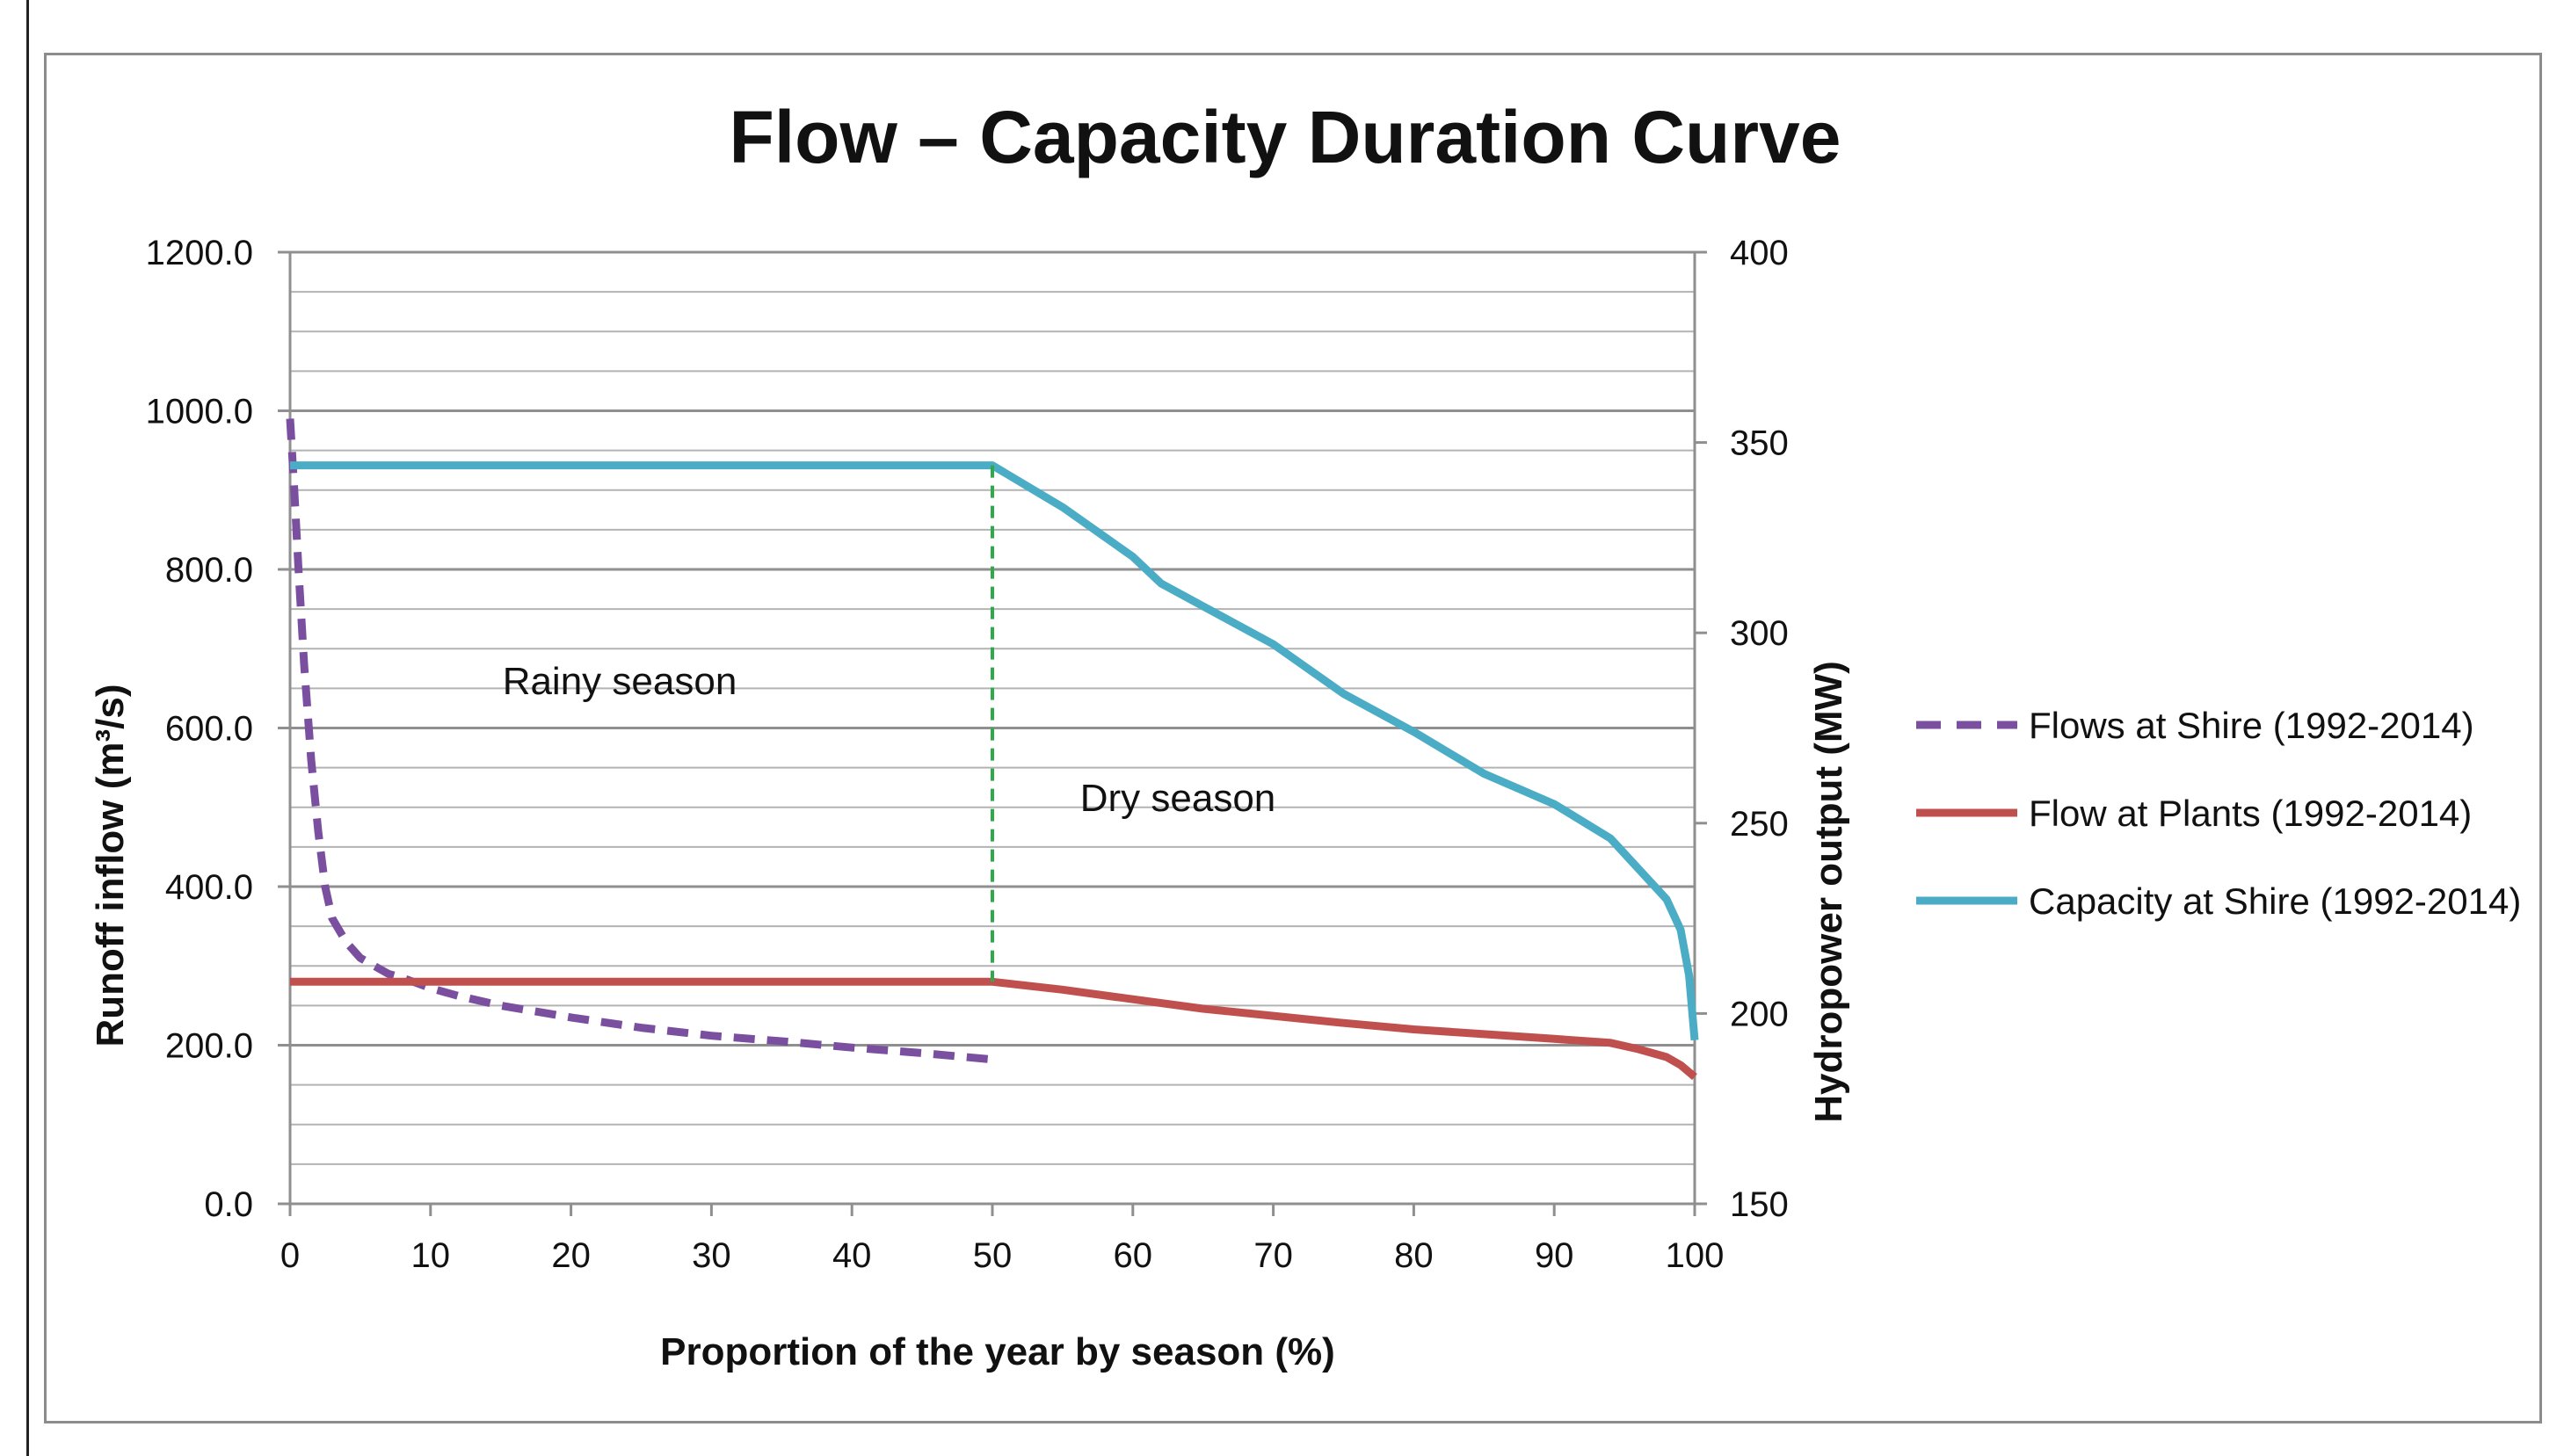 This screenshot has height=1456, width=2564. Describe the element at coordinates (993, 1029) in the screenshot. I see `series-line-flow-at-plants-1992-2014` at that location.